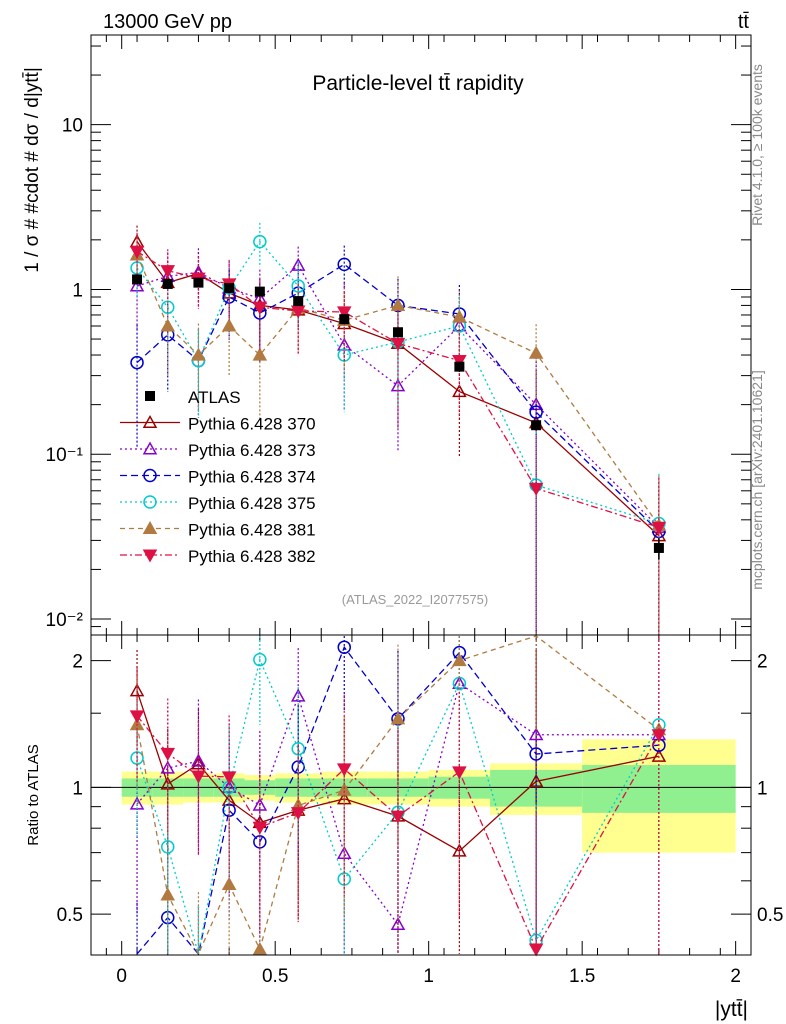  What do you see at coordinates (72, 126) in the screenshot?
I see `y-tick-label: 10` at bounding box center [72, 126].